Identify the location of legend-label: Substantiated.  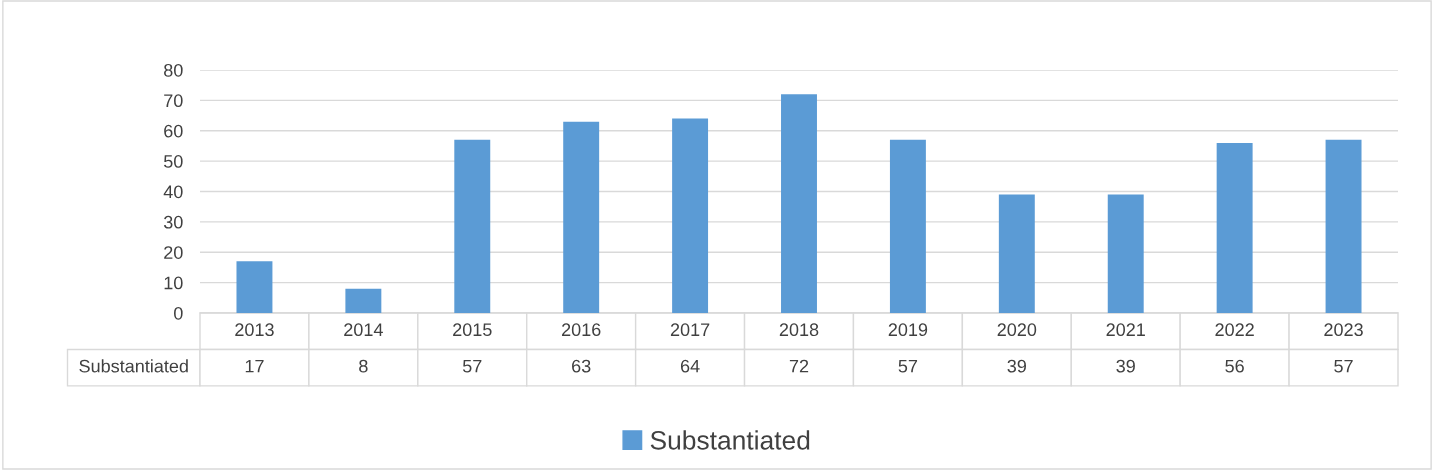
(730, 440).